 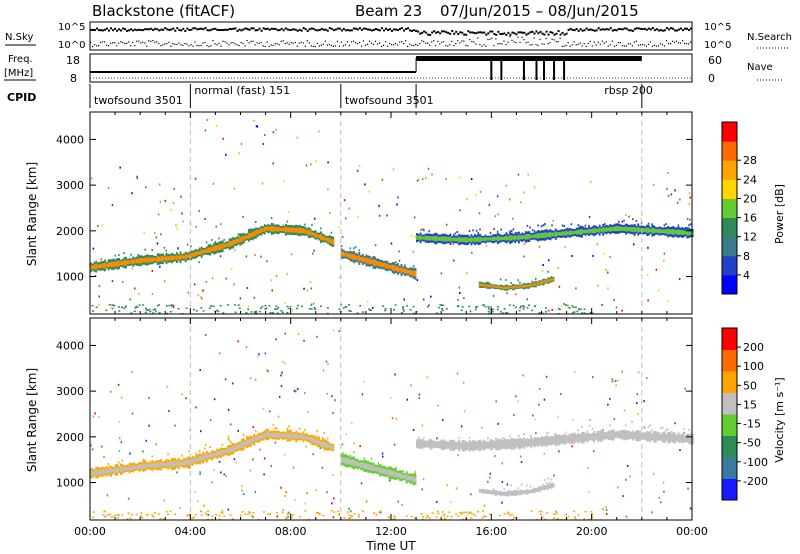 What do you see at coordinates (20, 59) in the screenshot?
I see `freq-label: Freq.` at bounding box center [20, 59].